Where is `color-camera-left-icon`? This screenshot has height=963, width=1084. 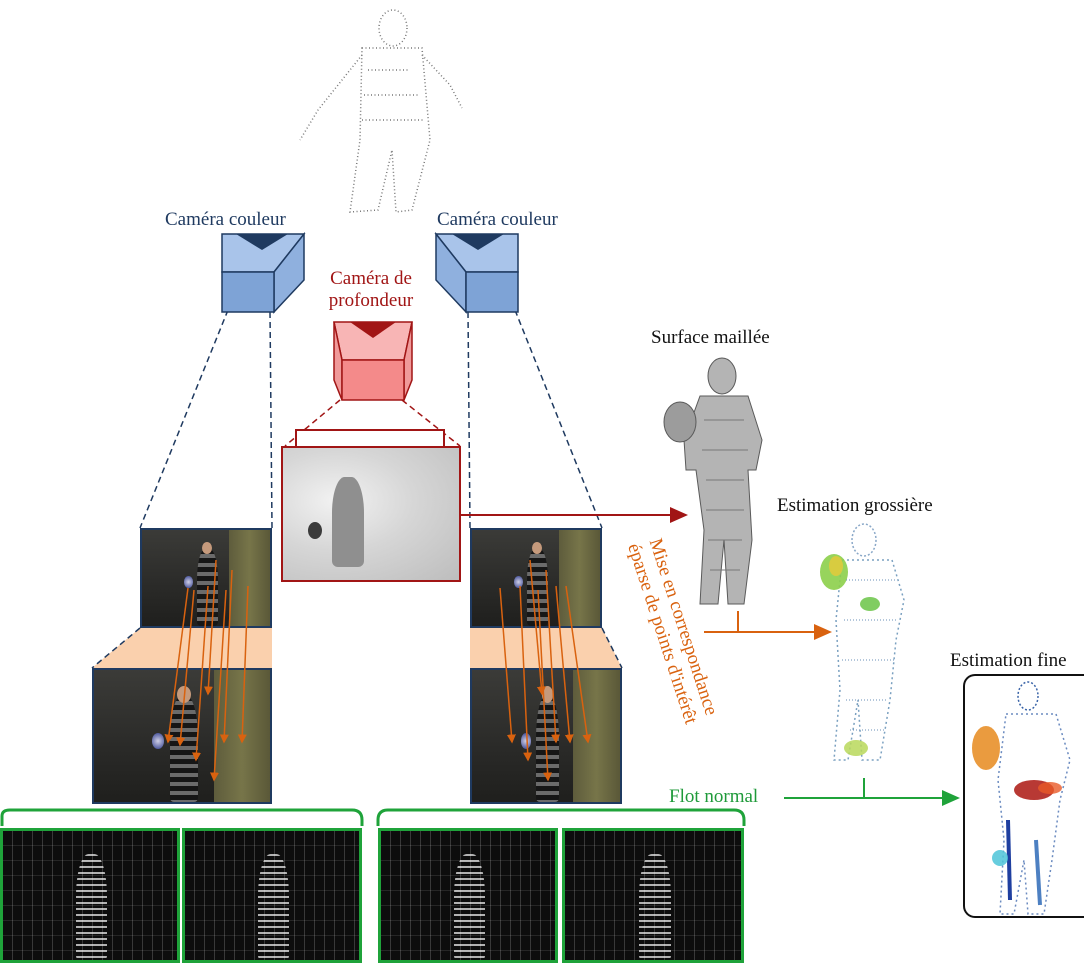 color-camera-left-icon is located at coordinates (263, 272).